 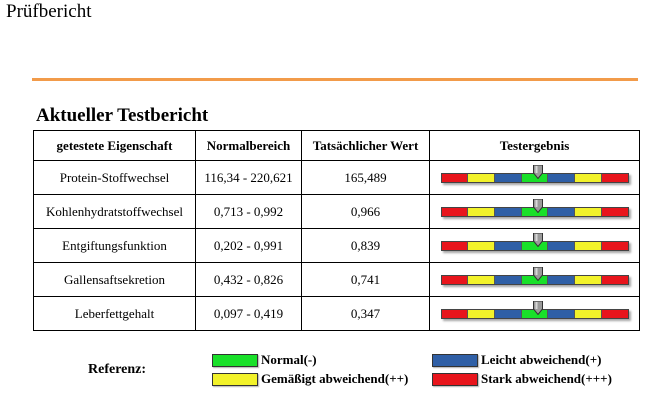 I want to click on cell-range: 0,713 - 0,992, so click(x=248, y=211).